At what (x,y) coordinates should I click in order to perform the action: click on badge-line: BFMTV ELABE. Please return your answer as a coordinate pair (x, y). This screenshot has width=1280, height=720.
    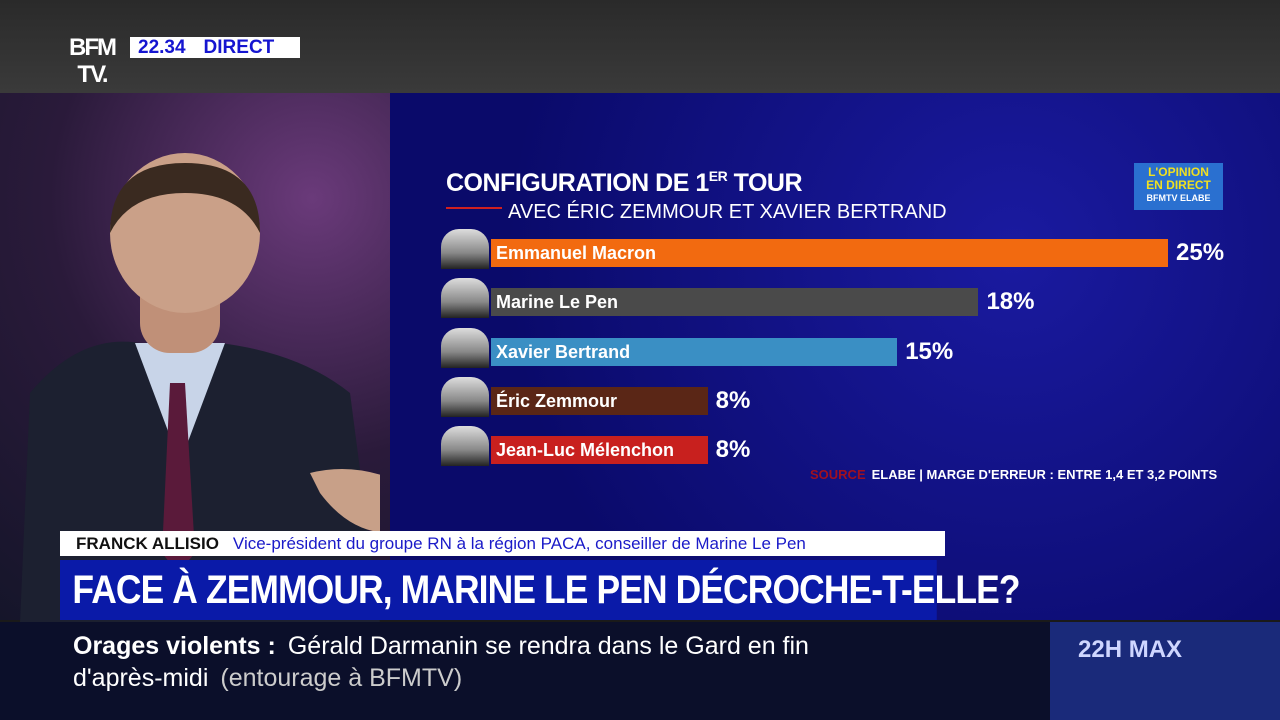
    Looking at the image, I should click on (1178, 198).